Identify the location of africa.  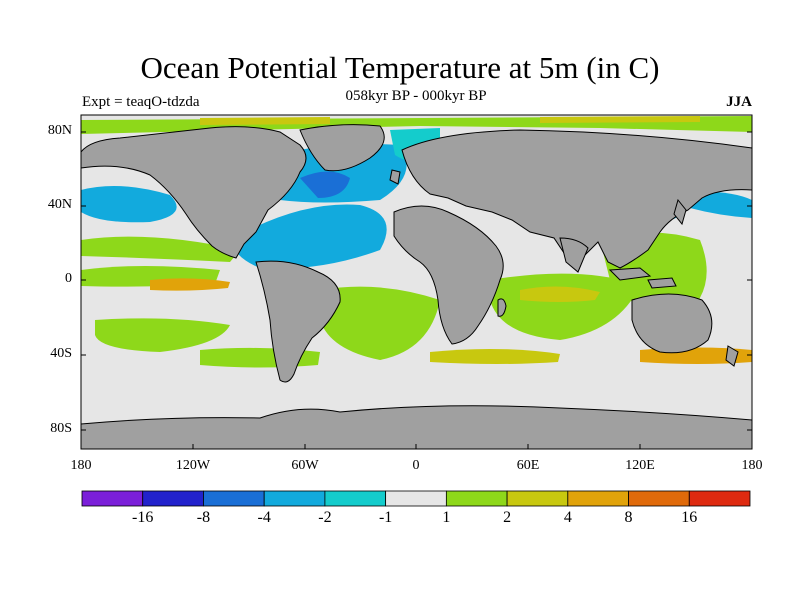
(448, 275).